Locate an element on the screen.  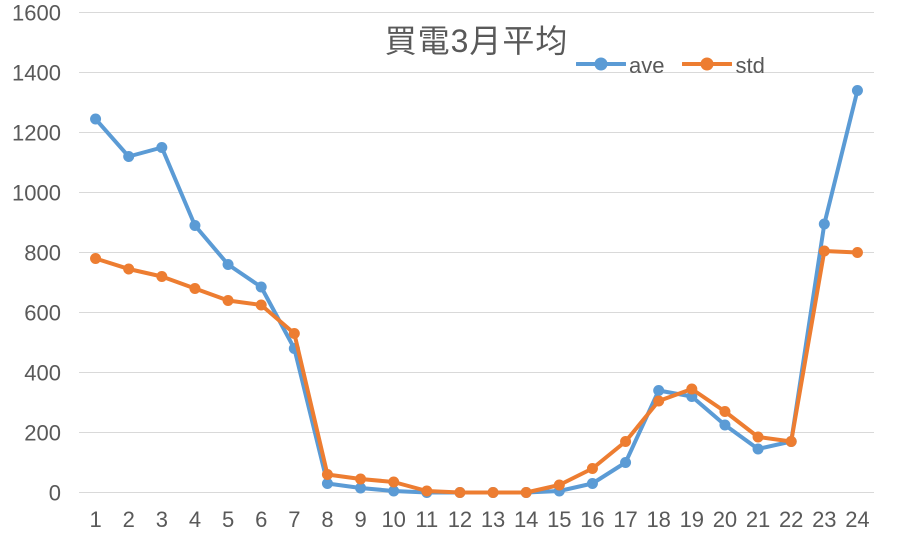
legend: ave std is located at coordinates (670, 65).